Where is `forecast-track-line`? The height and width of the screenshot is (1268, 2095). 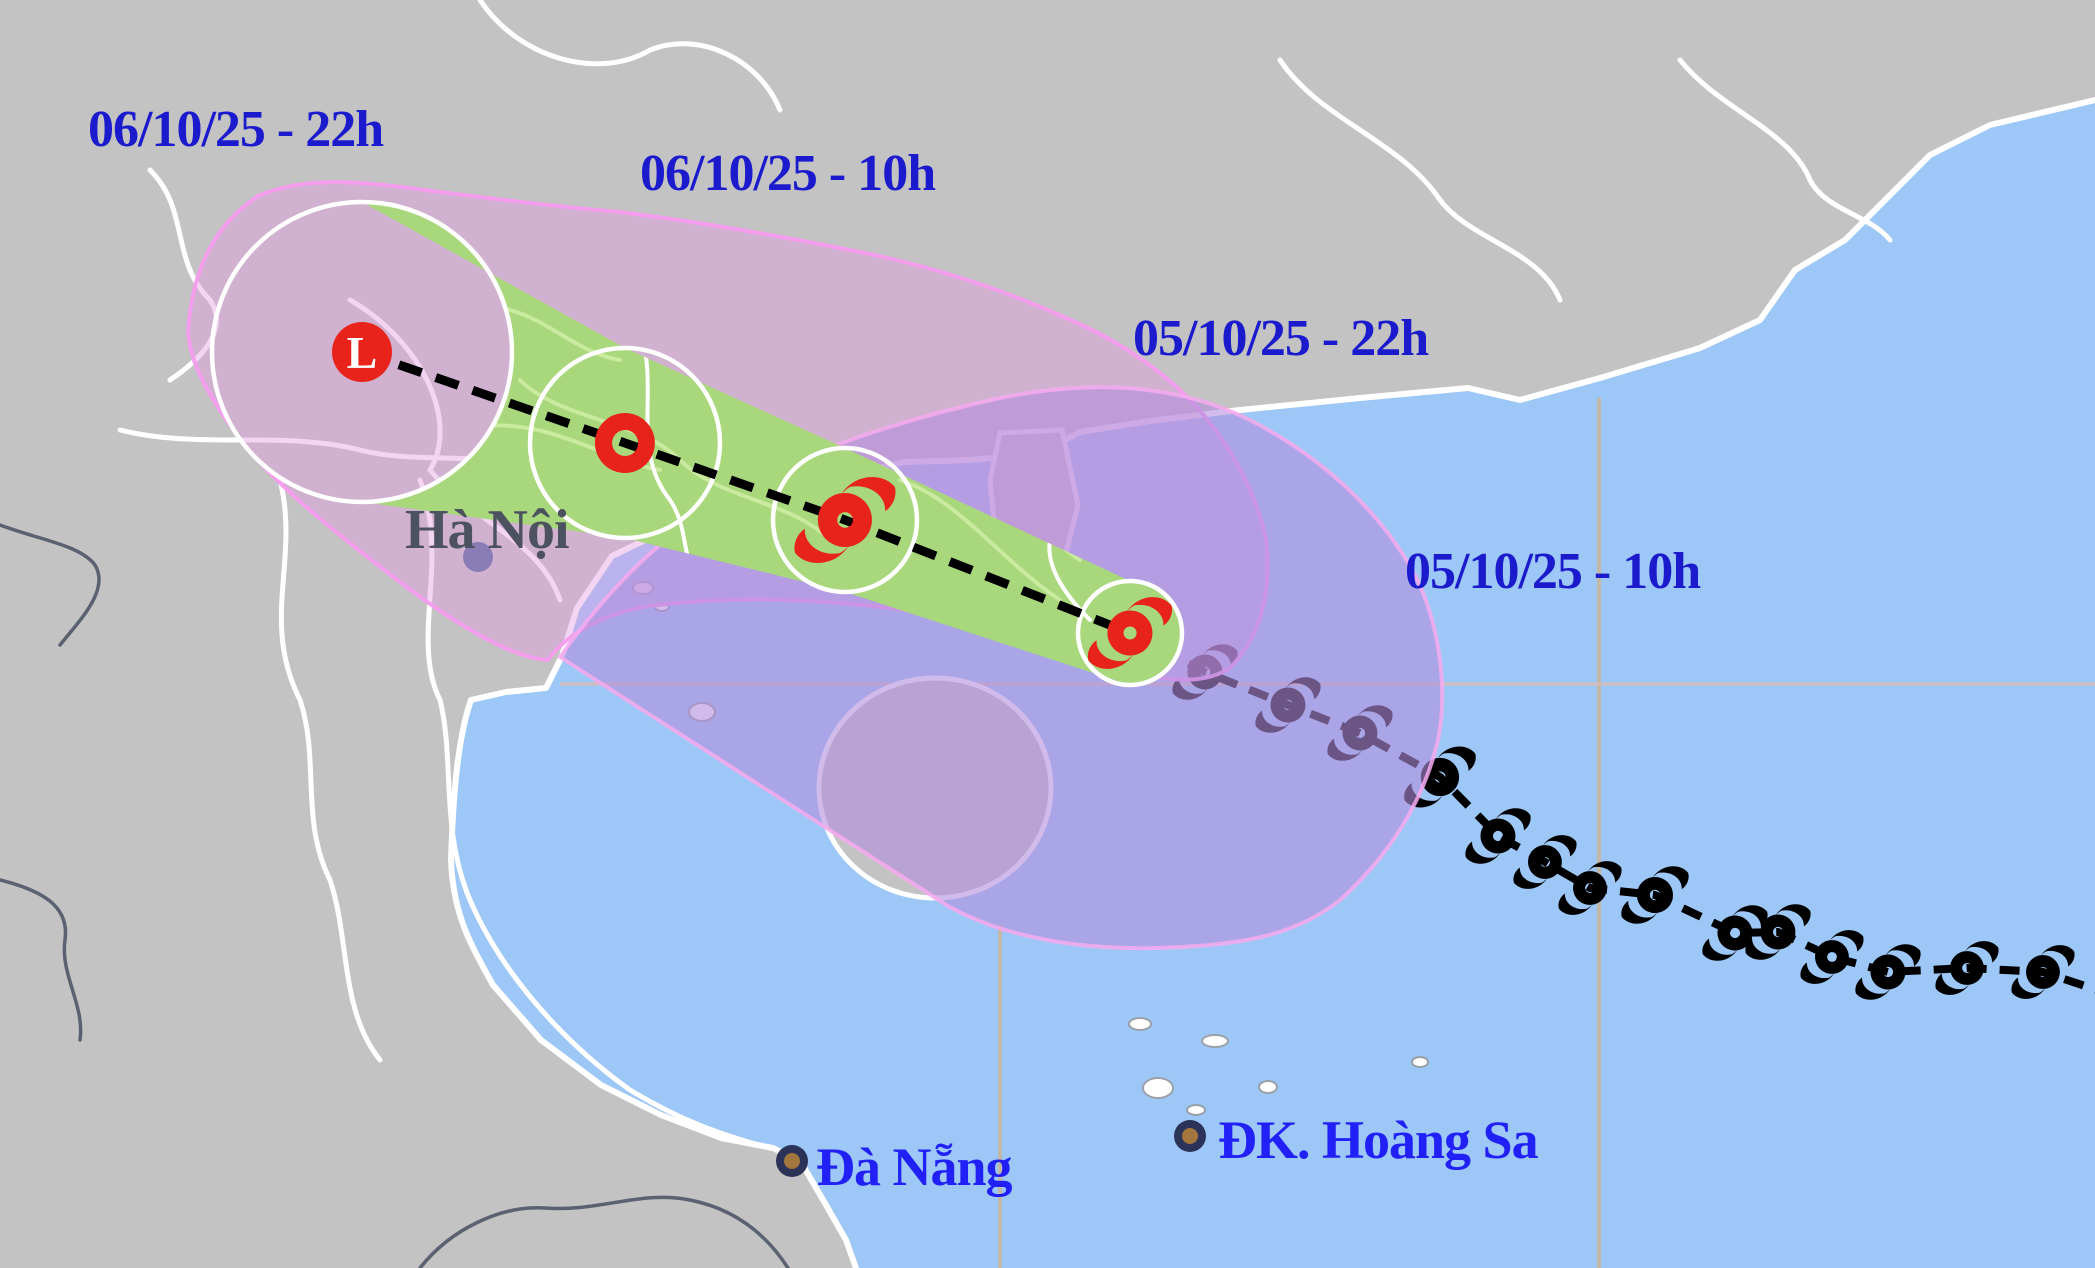 forecast-track-line is located at coordinates (746, 492).